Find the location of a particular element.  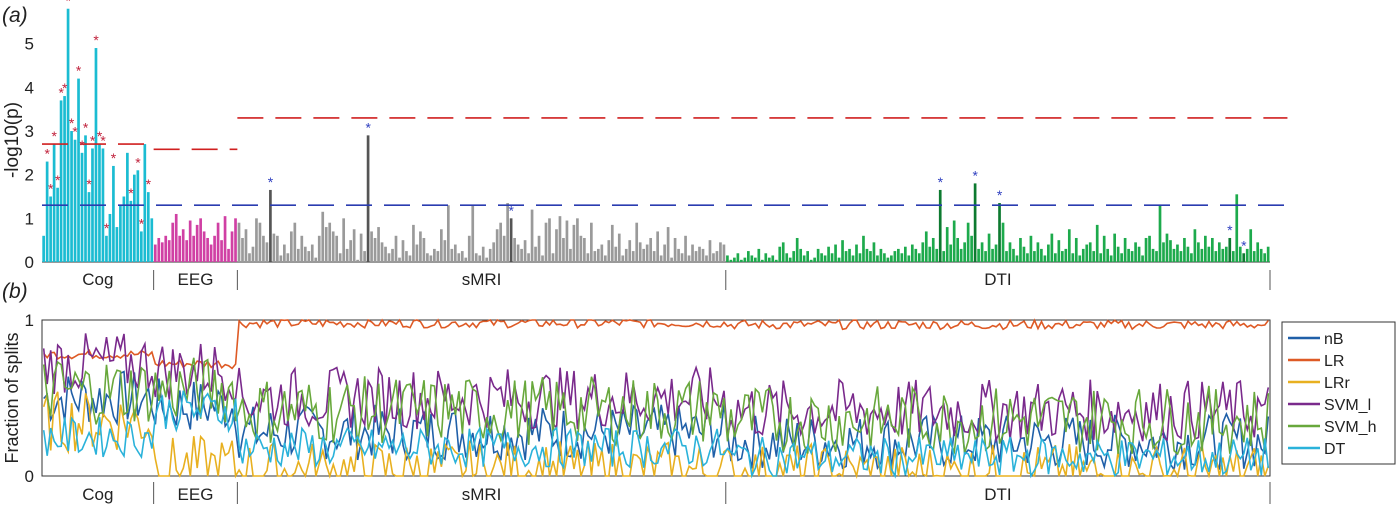

group-label-dti: DTI is located at coordinates (997, 279).